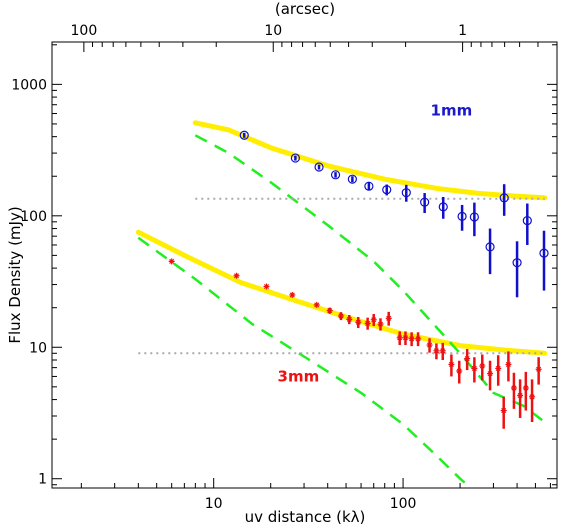 The image size is (568, 528). I want to click on annotation-1mm: 1mm, so click(452, 110).